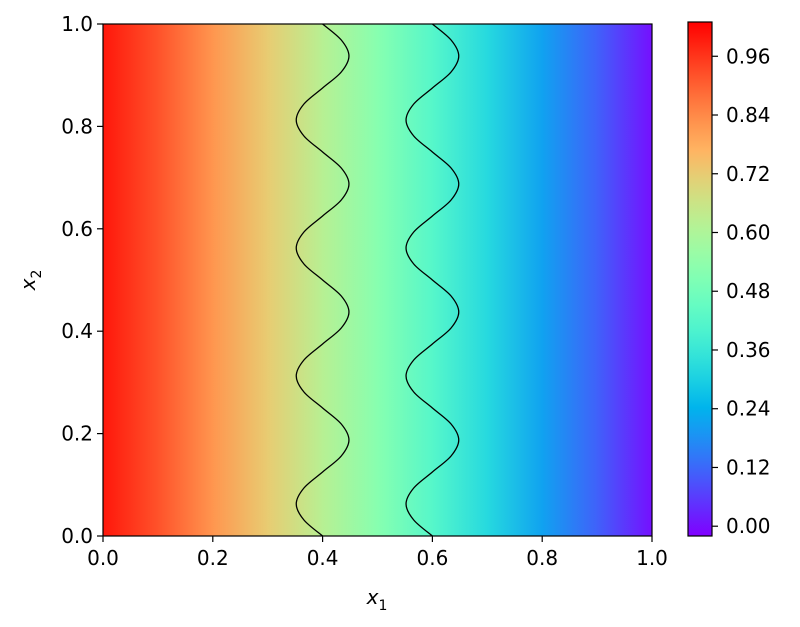 Image resolution: width=800 pixels, height=627 pixels. What do you see at coordinates (37, 274) in the screenshot?
I see `y-axis-label-subscript: 2` at bounding box center [37, 274].